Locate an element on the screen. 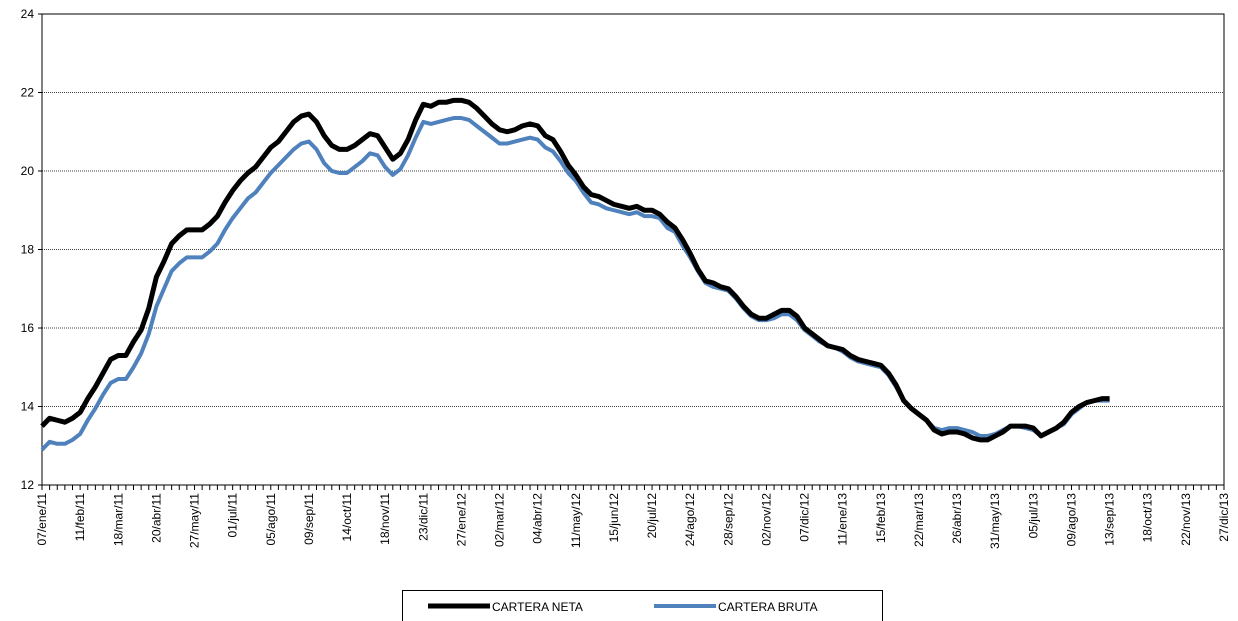 The image size is (1238, 621). x-tick-label: 18/nov/11 is located at coordinates (385, 519).